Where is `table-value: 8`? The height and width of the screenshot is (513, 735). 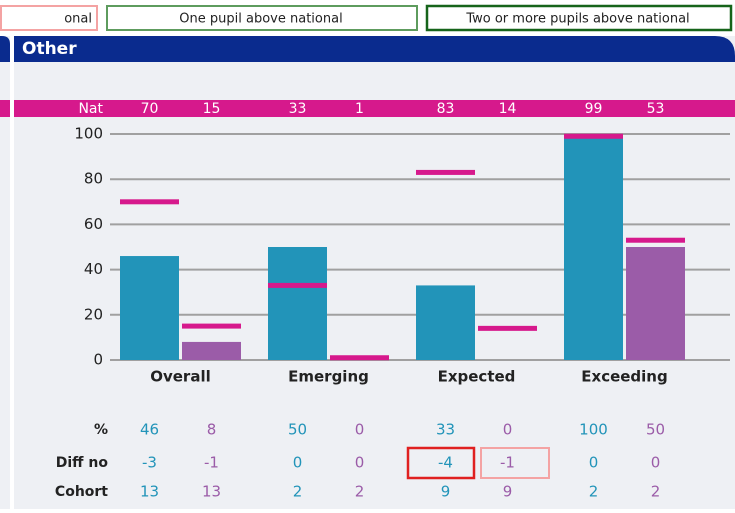 table-value: 8 is located at coordinates (212, 430).